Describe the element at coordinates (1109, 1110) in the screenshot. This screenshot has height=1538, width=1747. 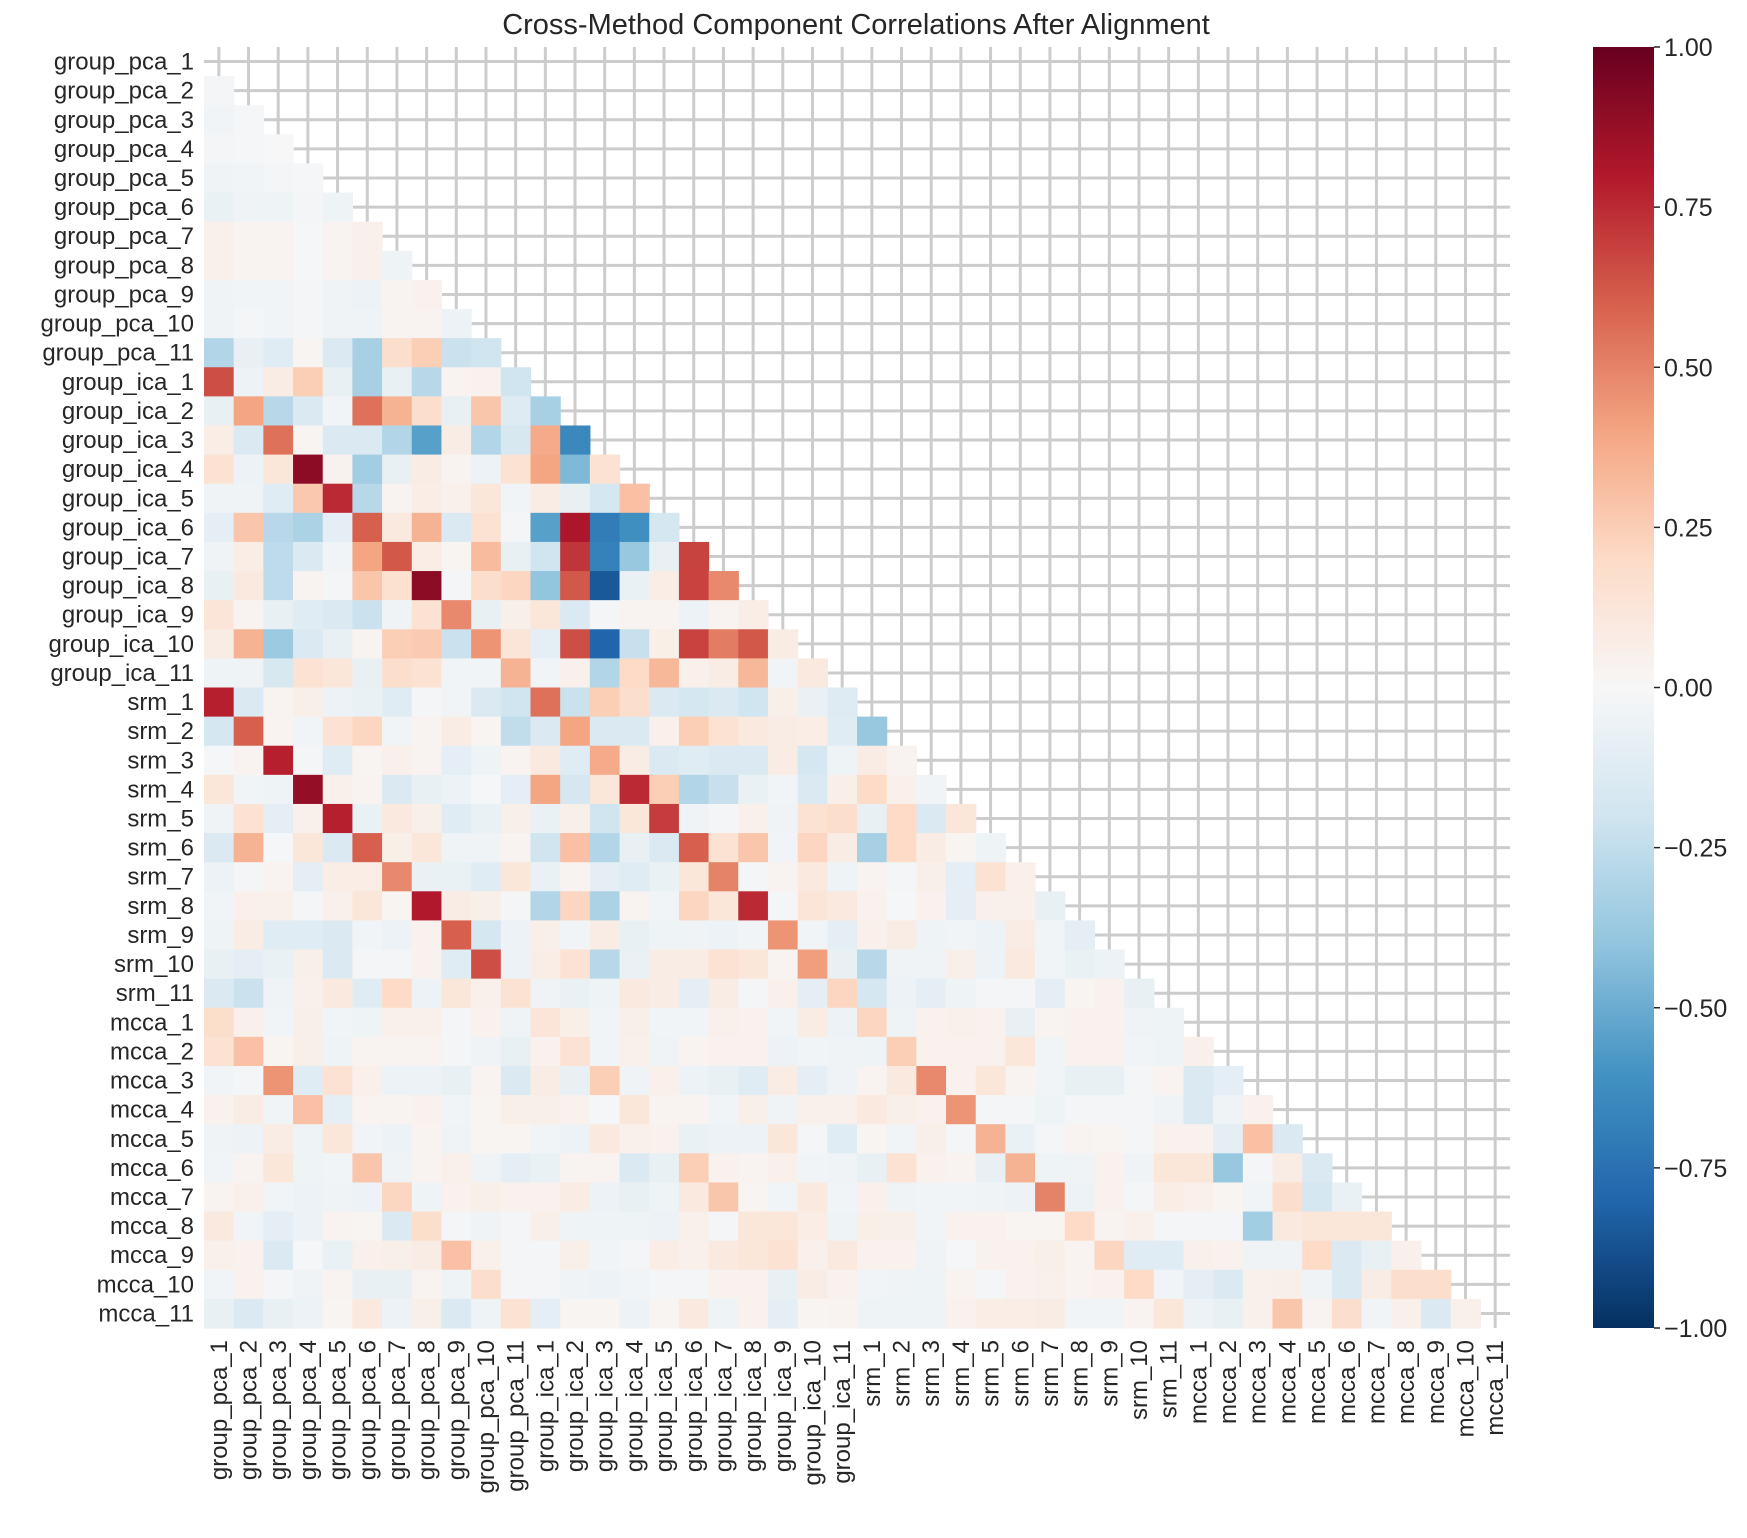
I see `heatmap-cell: mcca_4 / srm_9: -0.02` at that location.